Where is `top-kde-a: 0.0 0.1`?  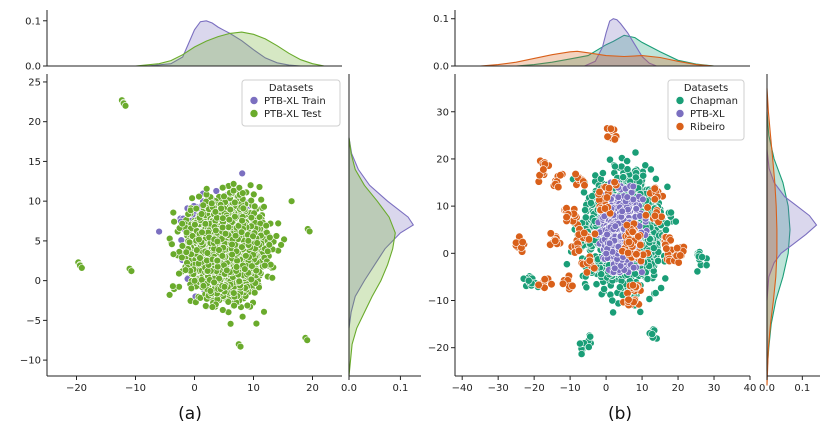 top-kde-a: 0.0 0.1 is located at coordinates (183, 41).